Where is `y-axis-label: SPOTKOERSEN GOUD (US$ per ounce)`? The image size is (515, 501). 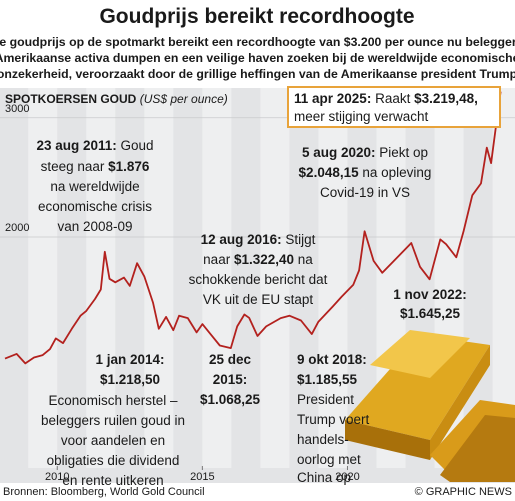 y-axis-label: SPOTKOERSEN GOUD (US$ per ounce) is located at coordinates (116, 99).